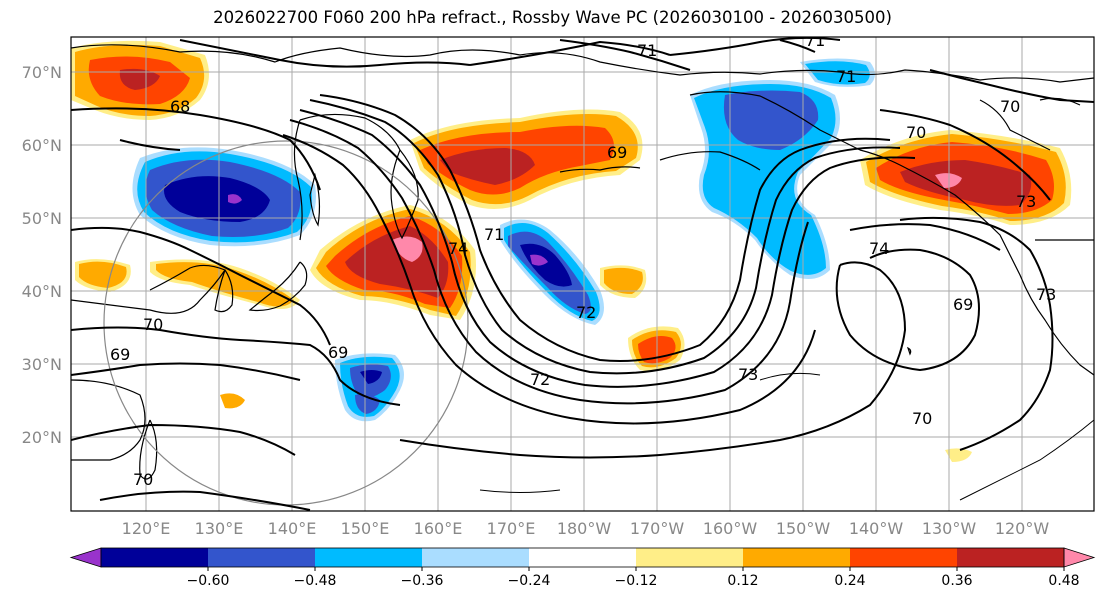  Describe the element at coordinates (1022, 528) in the screenshot. I see `lon-label-120w: 120°W` at that location.